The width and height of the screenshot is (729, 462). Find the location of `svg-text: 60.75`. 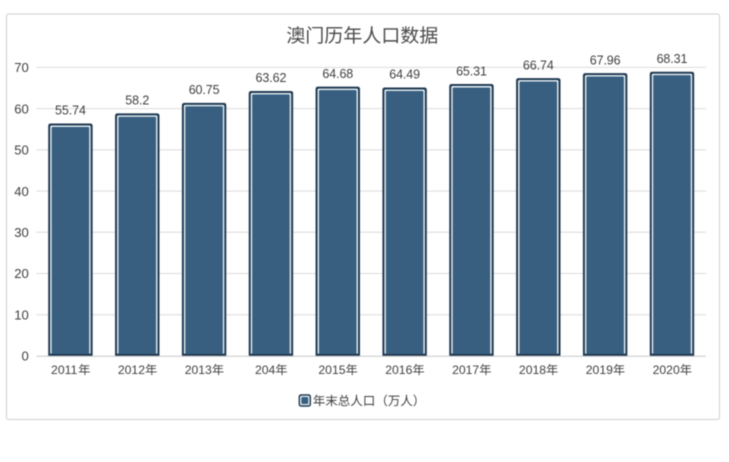

svg-text: 60.75 is located at coordinates (204, 90).